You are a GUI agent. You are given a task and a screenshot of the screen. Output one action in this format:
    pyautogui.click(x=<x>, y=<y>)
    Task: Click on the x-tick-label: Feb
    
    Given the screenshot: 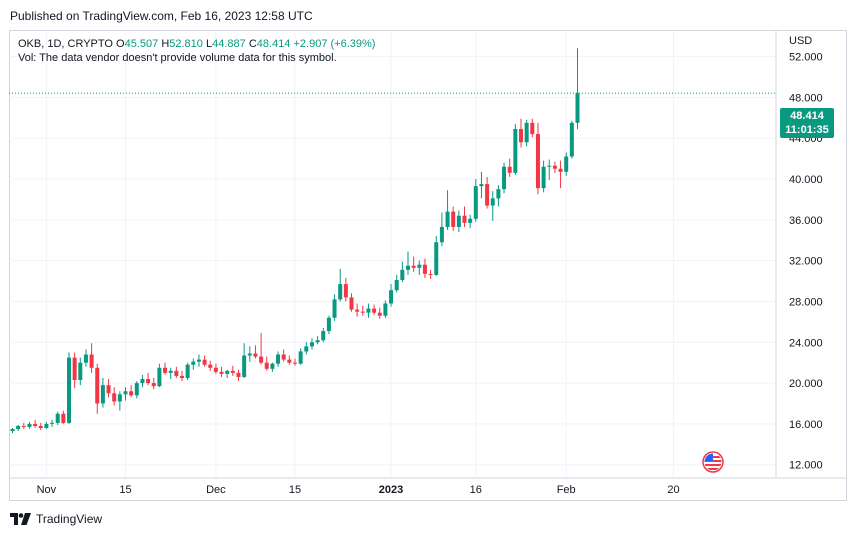 What is the action you would take?
    pyautogui.click(x=566, y=490)
    